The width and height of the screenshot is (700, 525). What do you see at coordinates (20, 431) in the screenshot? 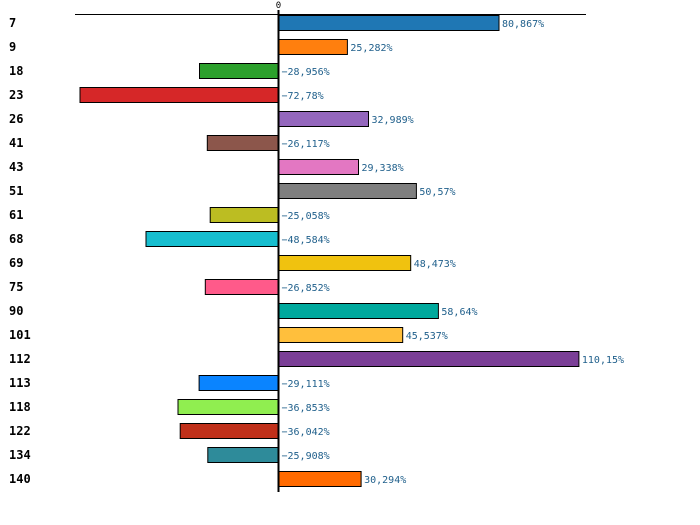
I see `category-label: 122` at bounding box center [20, 431].